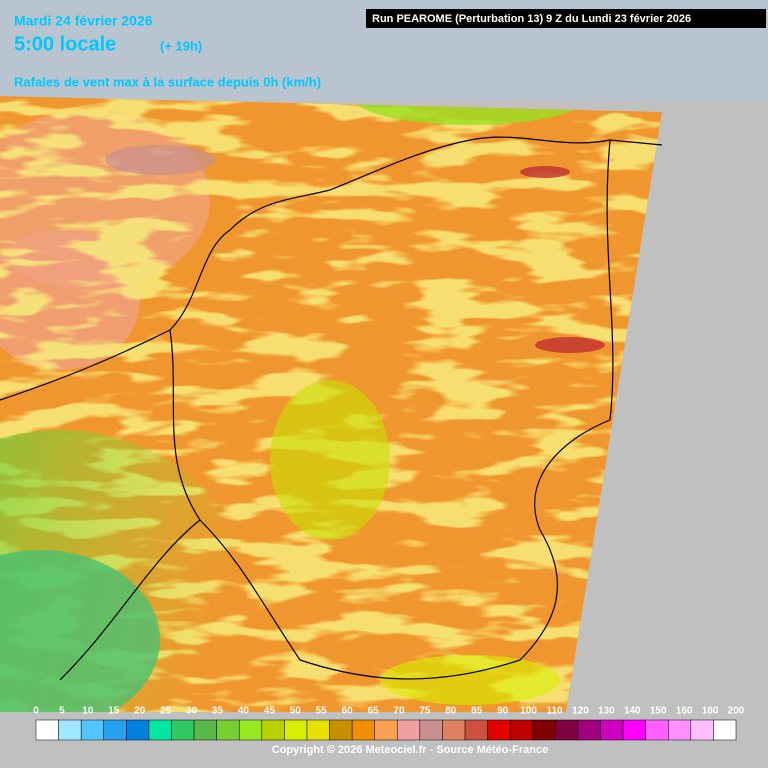  Describe the element at coordinates (322, 711) in the screenshot. I see `legend-label: 55` at that location.